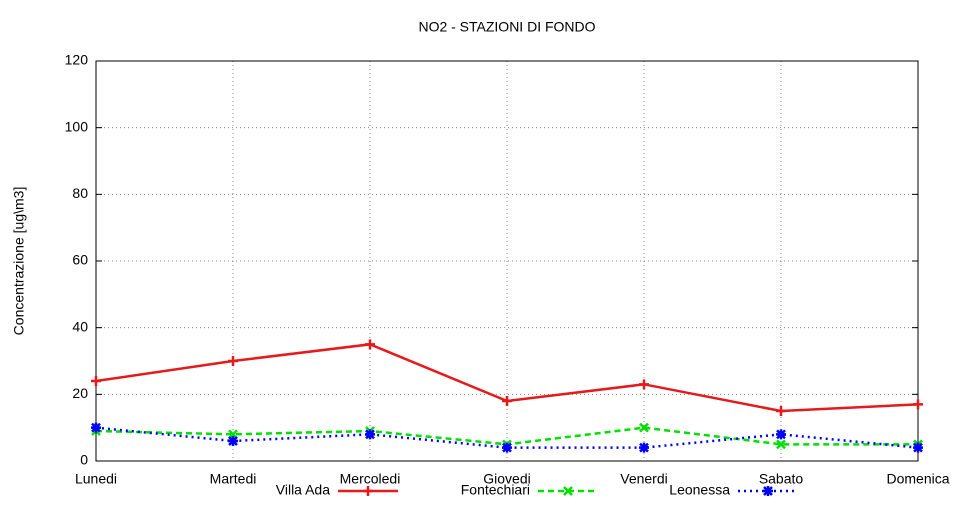 This screenshot has width=960, height=527. I want to click on y-tick-label: 20, so click(80, 393).